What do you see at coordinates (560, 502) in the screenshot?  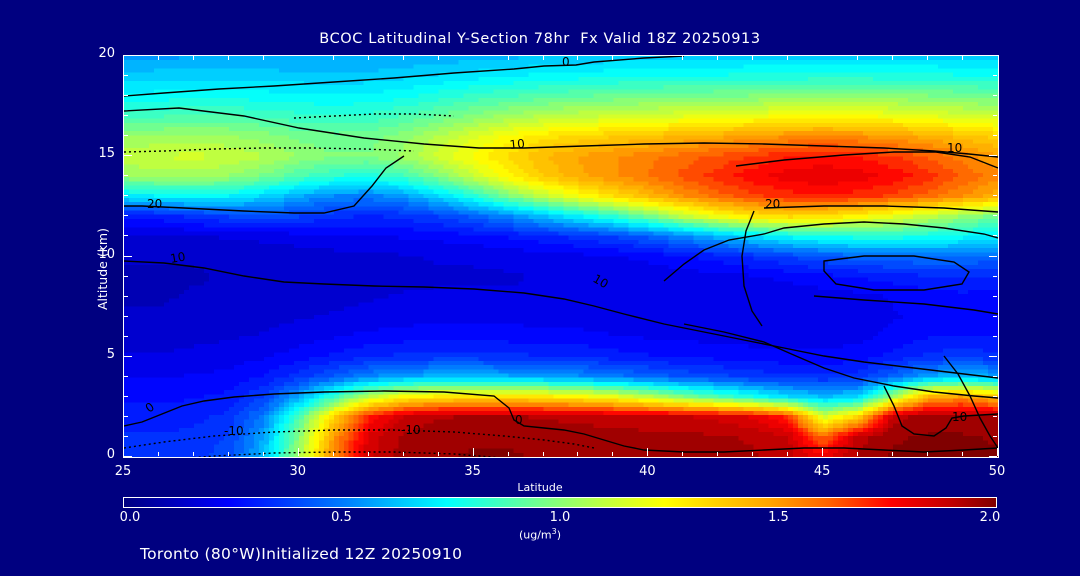 I see `colorbar` at bounding box center [560, 502].